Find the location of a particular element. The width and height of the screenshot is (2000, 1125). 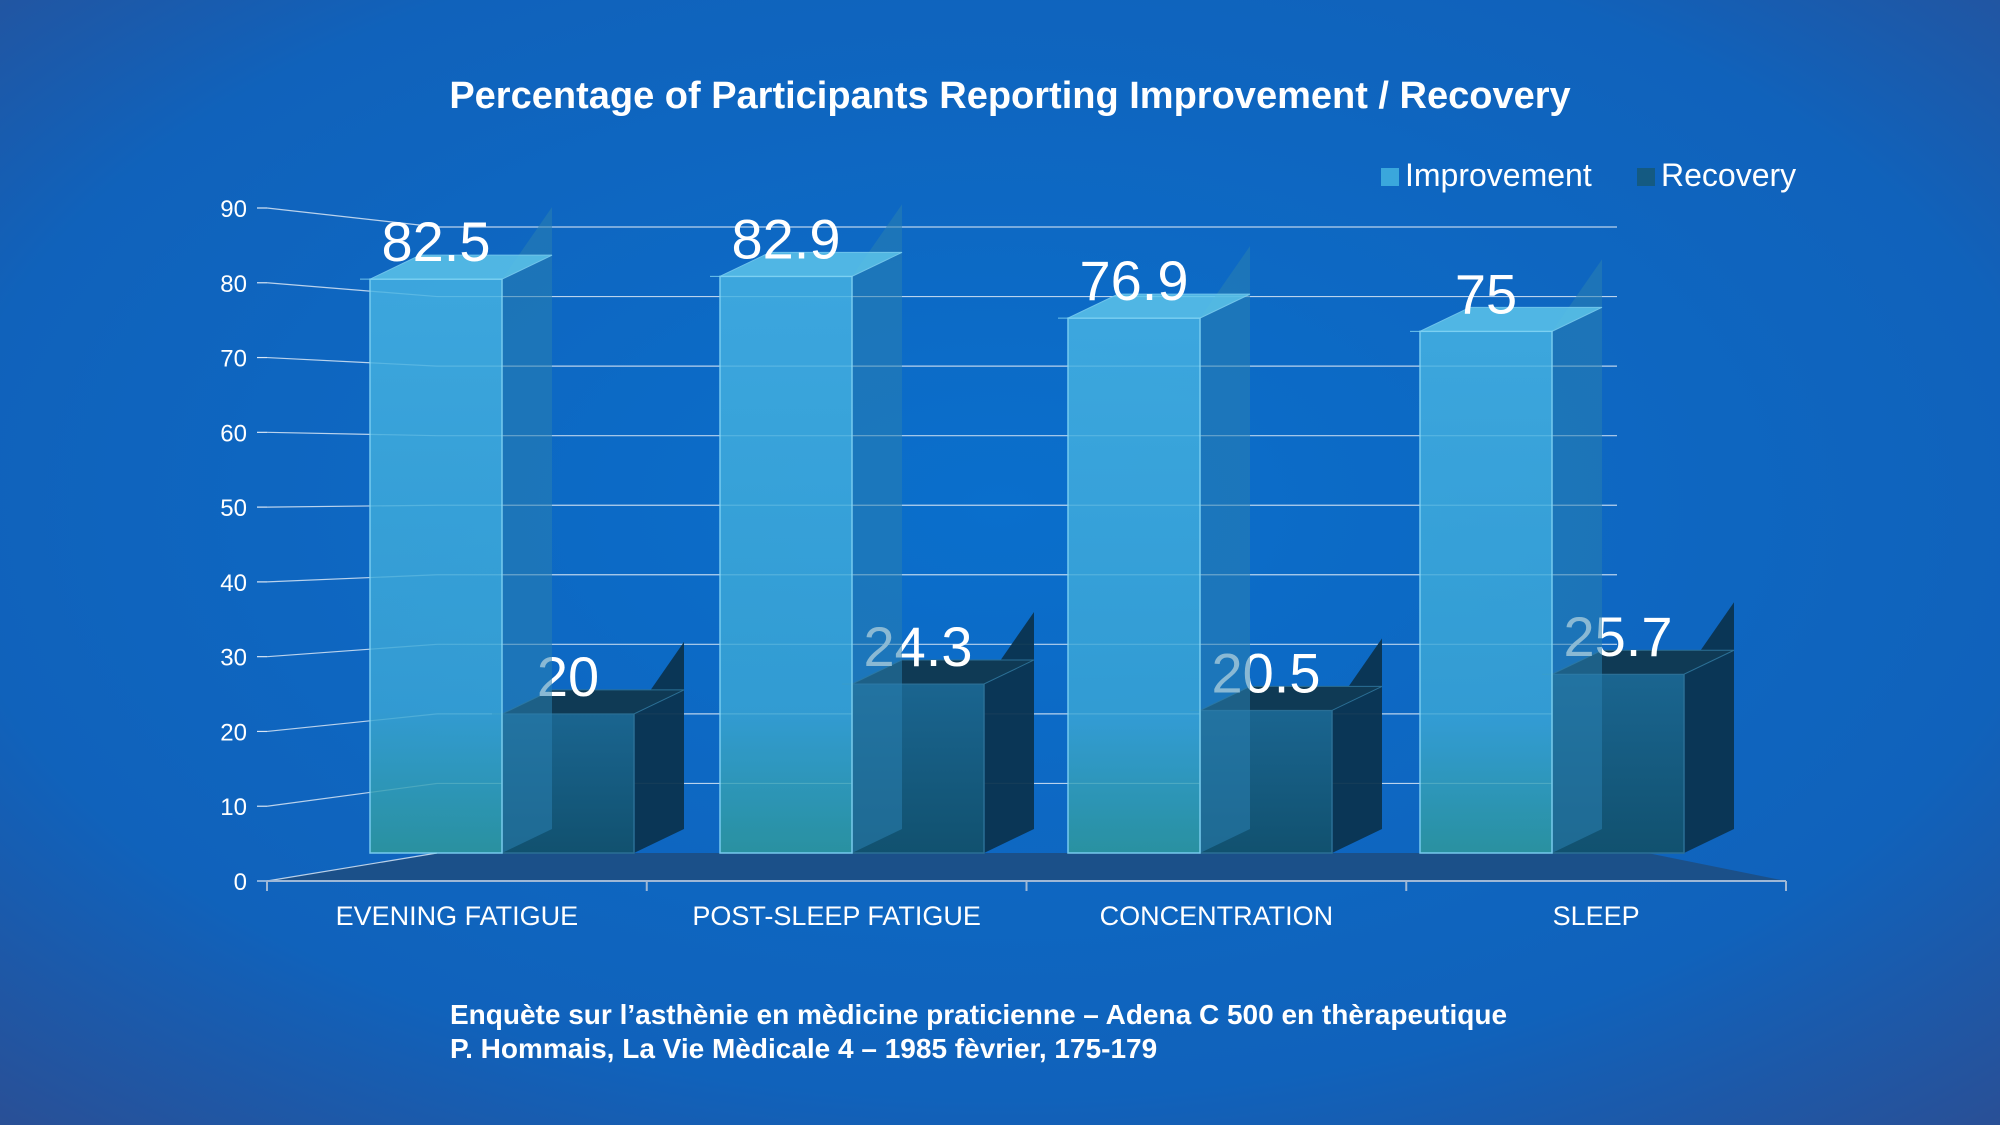

legend-label-recovery: Recovery is located at coordinates (1728, 175).